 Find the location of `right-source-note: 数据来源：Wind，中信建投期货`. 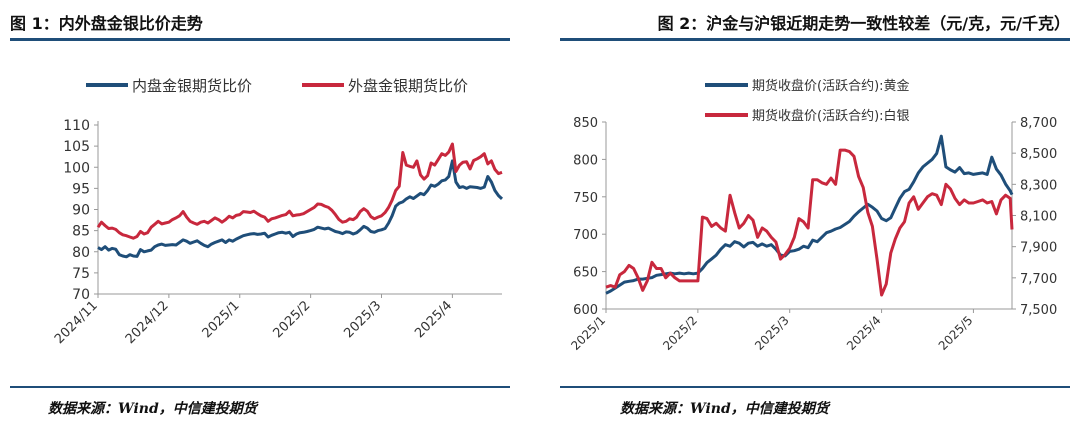

right-source-note: 数据来源：Wind，中信建投期货 is located at coordinates (724, 409).